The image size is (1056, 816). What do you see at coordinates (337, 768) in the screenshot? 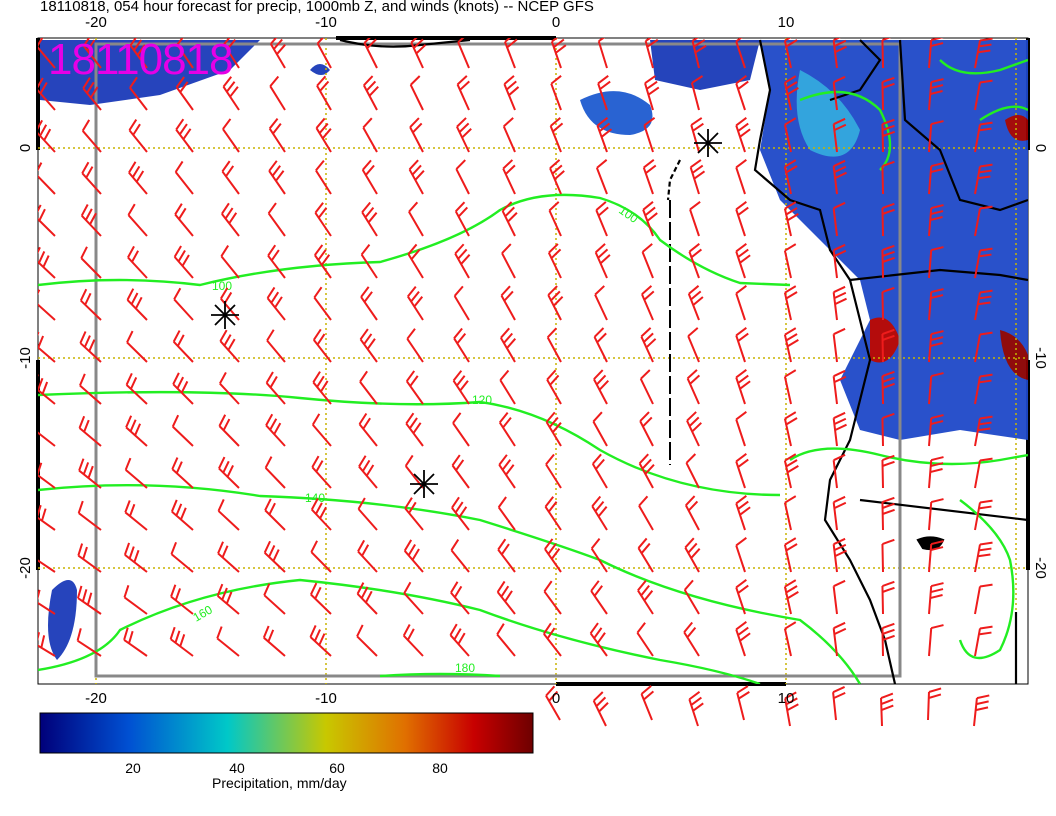
I see `colorbar-tick: 60` at bounding box center [337, 768].